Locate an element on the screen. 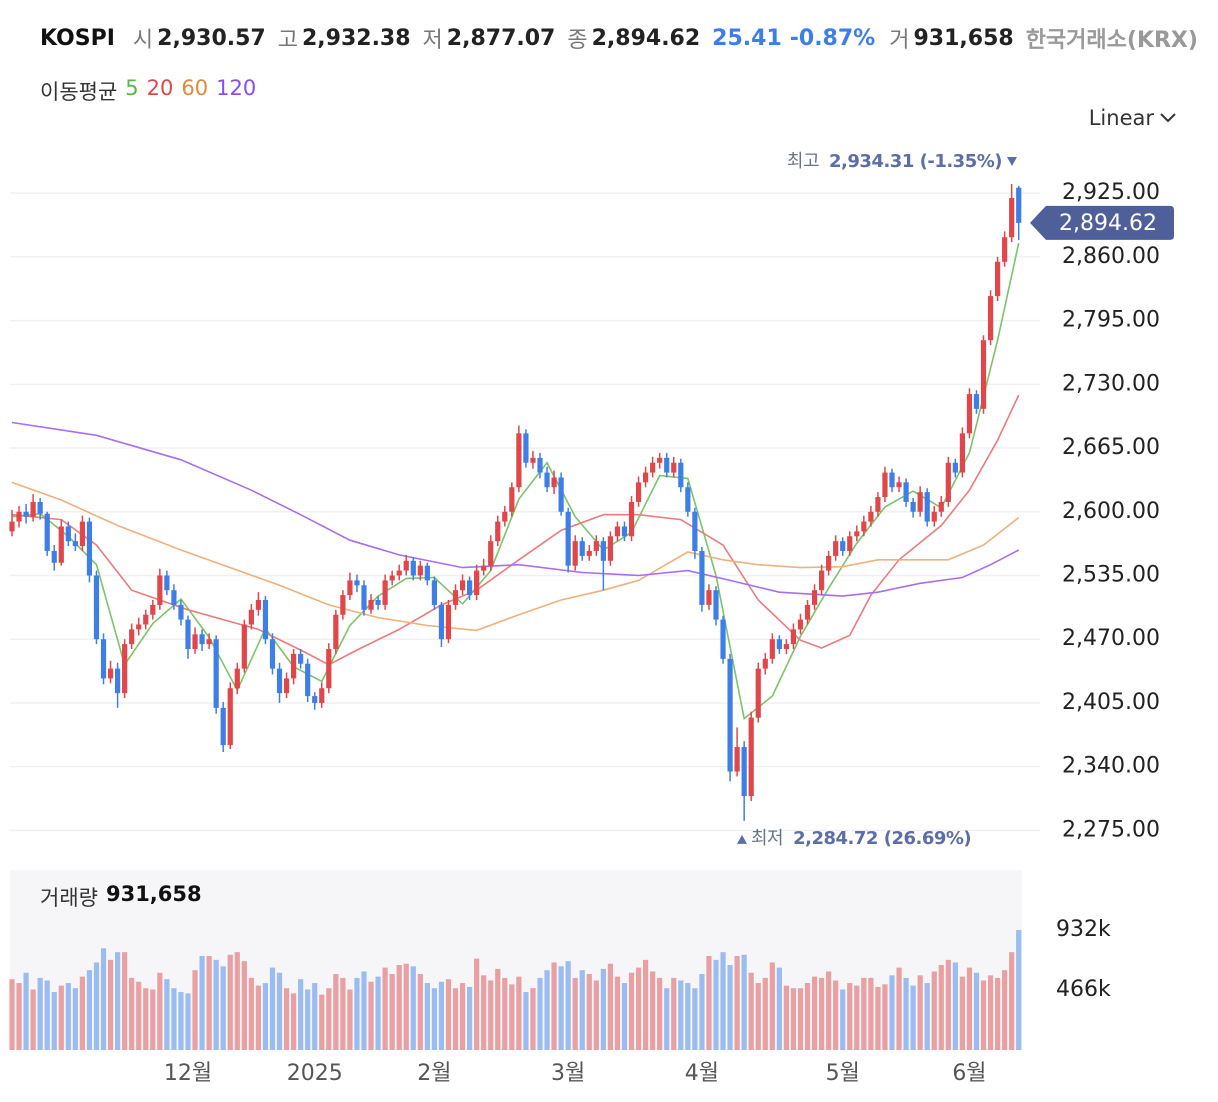 The height and width of the screenshot is (1102, 1218). low-key: 최저 is located at coordinates (767, 838).